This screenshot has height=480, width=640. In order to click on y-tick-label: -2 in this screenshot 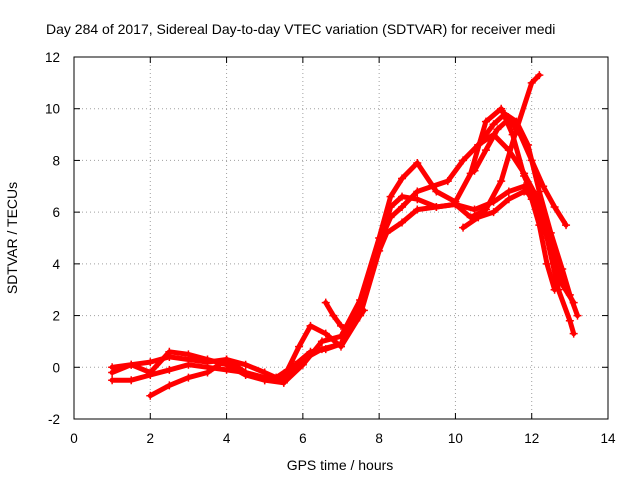, I will do `click(54, 419)`.